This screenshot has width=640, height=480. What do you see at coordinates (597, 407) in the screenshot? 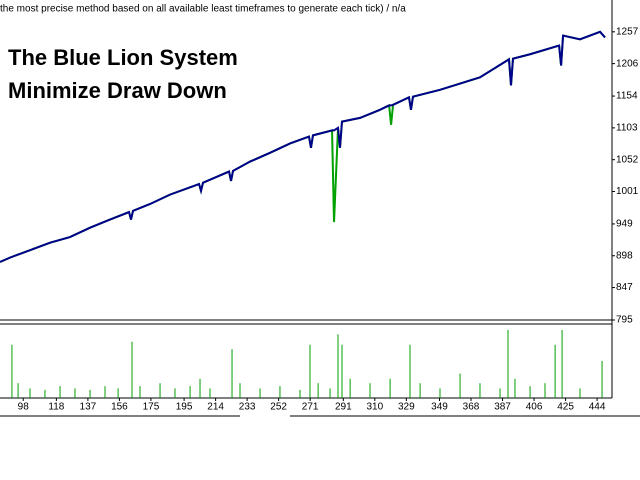
I see `x-tick-label: 444` at bounding box center [597, 407].